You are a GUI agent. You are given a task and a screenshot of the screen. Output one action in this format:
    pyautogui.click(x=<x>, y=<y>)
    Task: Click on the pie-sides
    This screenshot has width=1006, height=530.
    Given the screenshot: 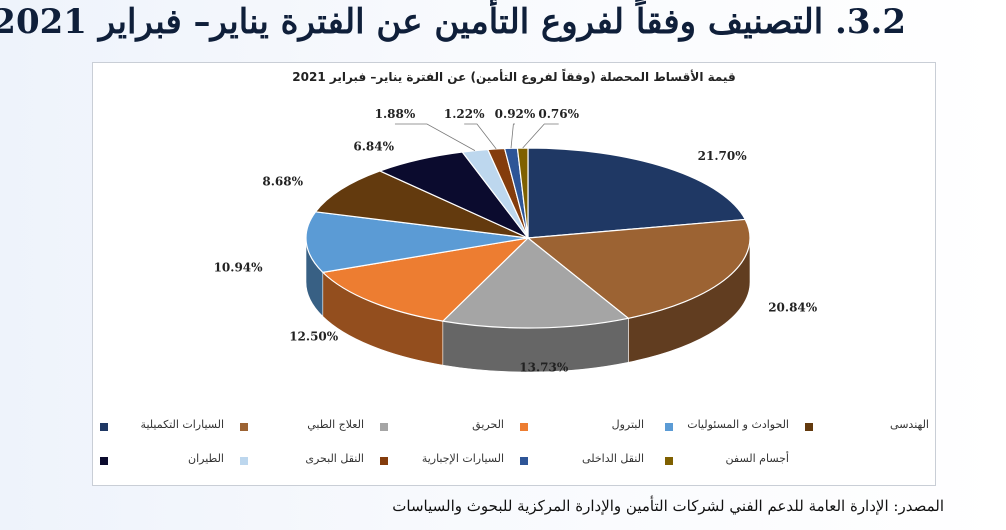 What is the action you would take?
    pyautogui.click(x=528, y=305)
    